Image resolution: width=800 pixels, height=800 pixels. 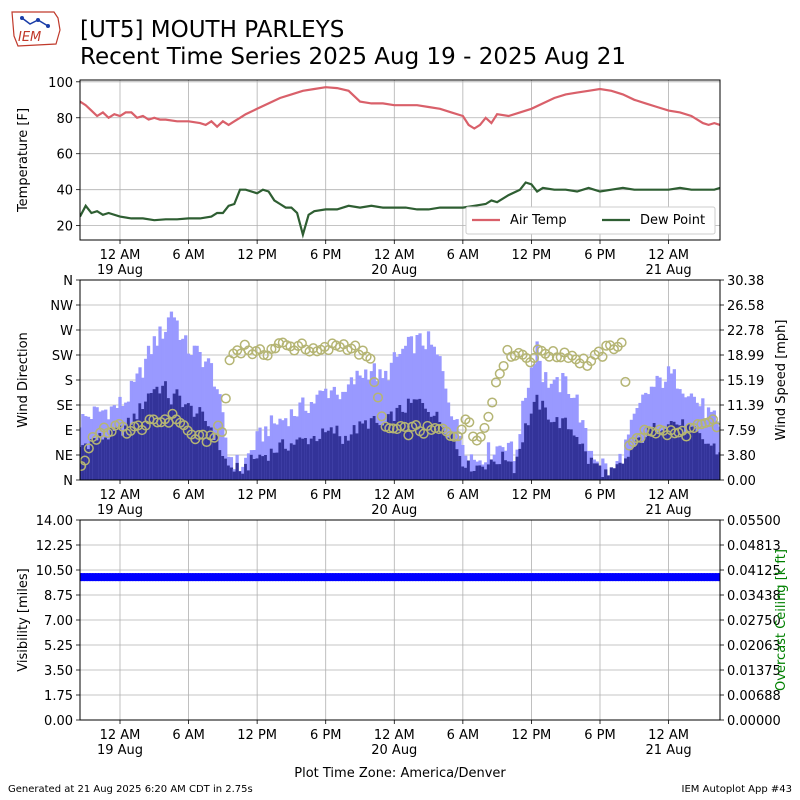 I want to click on y-axis-label: Visibility [miles], so click(x=23, y=619).